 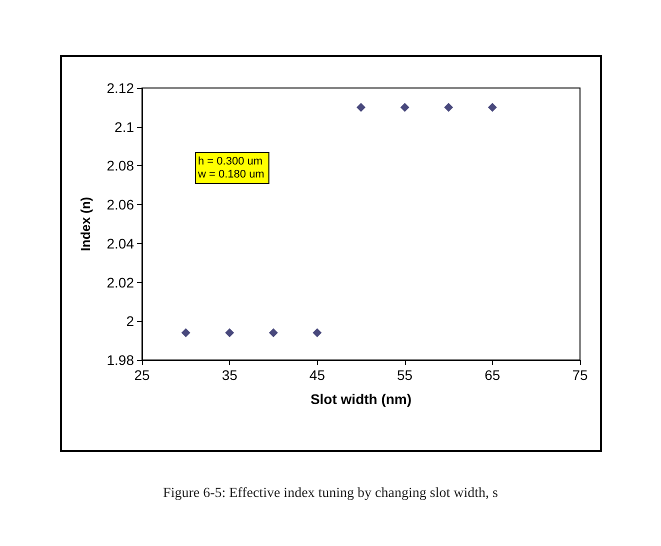 I want to click on y-axis-title: Index (n), so click(x=85, y=224).